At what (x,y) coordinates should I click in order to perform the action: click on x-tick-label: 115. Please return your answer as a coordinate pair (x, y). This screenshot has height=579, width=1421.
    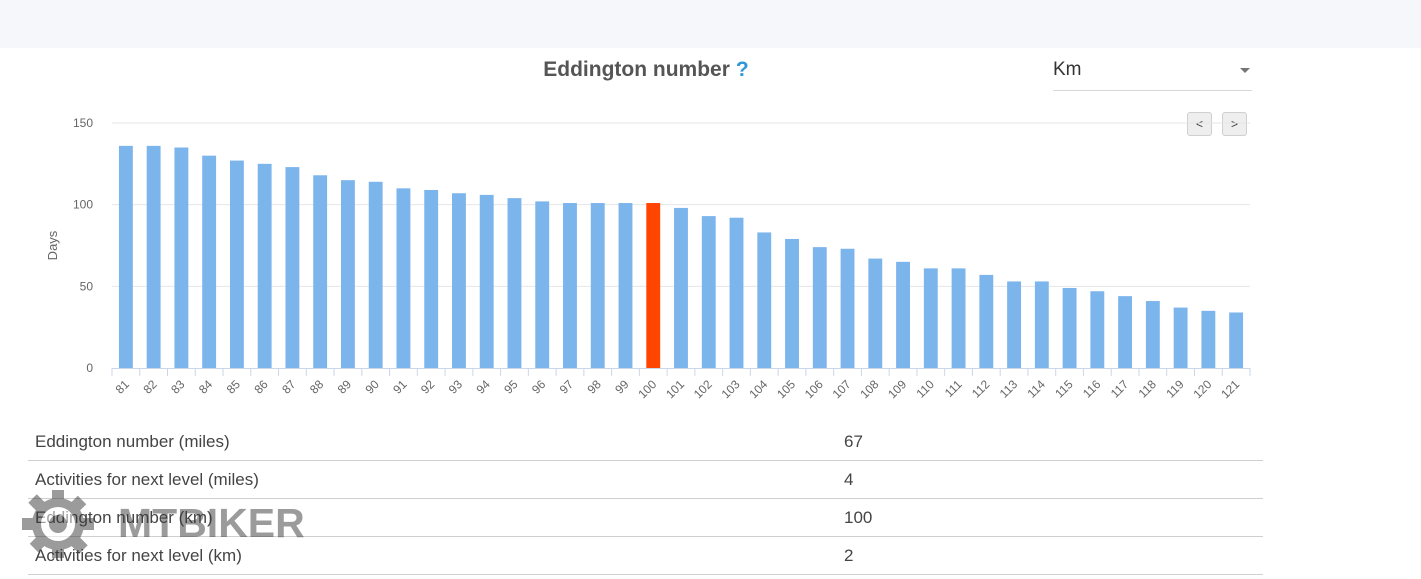
    Looking at the image, I should click on (1064, 389).